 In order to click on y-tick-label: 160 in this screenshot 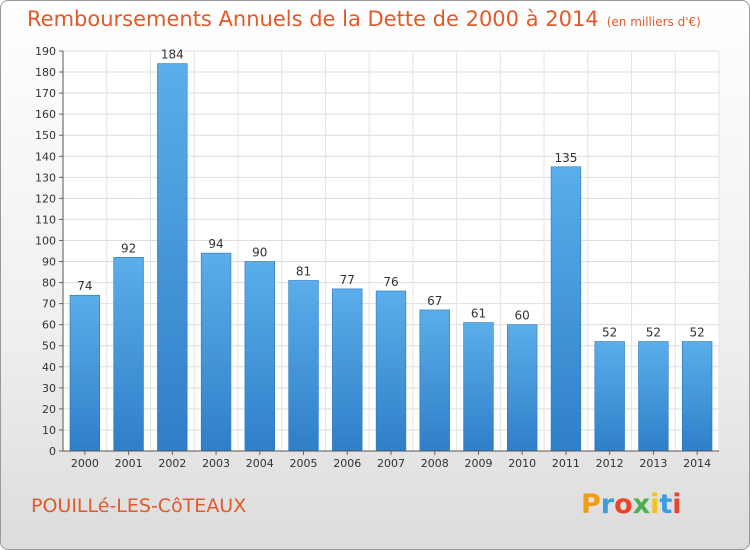, I will do `click(45, 114)`.